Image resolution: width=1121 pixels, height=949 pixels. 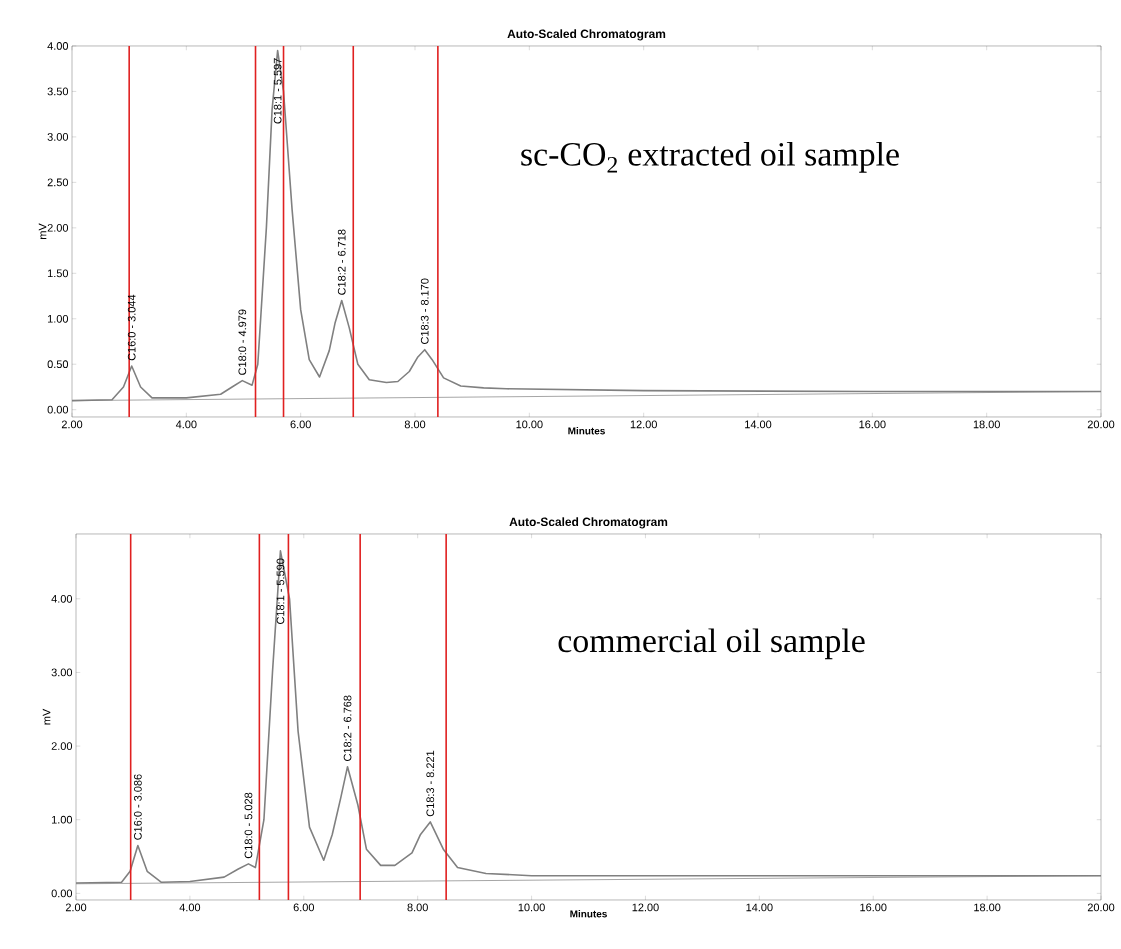 What do you see at coordinates (248, 825) in the screenshot?
I see `annotation: C18:0 - 5.028` at bounding box center [248, 825].